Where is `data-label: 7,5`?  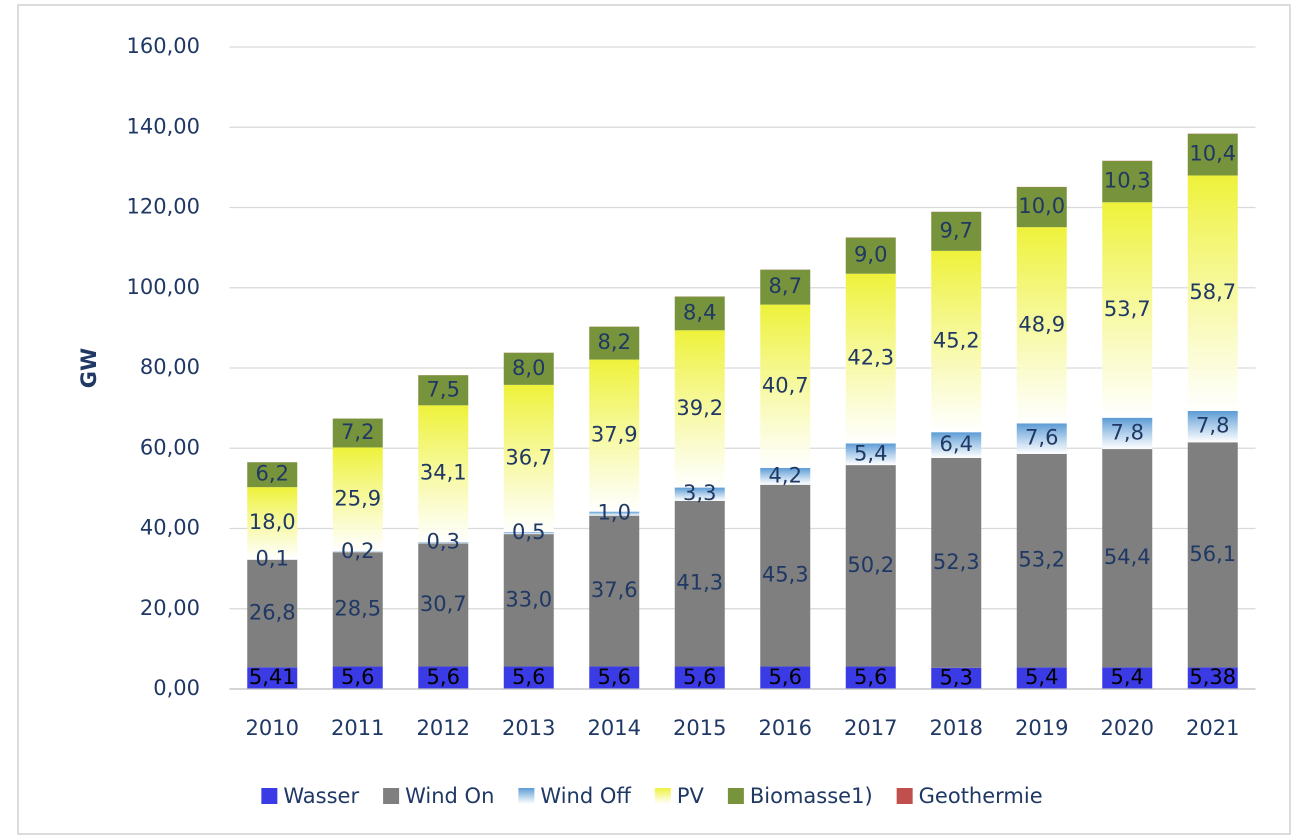
data-label: 7,5 is located at coordinates (443, 389).